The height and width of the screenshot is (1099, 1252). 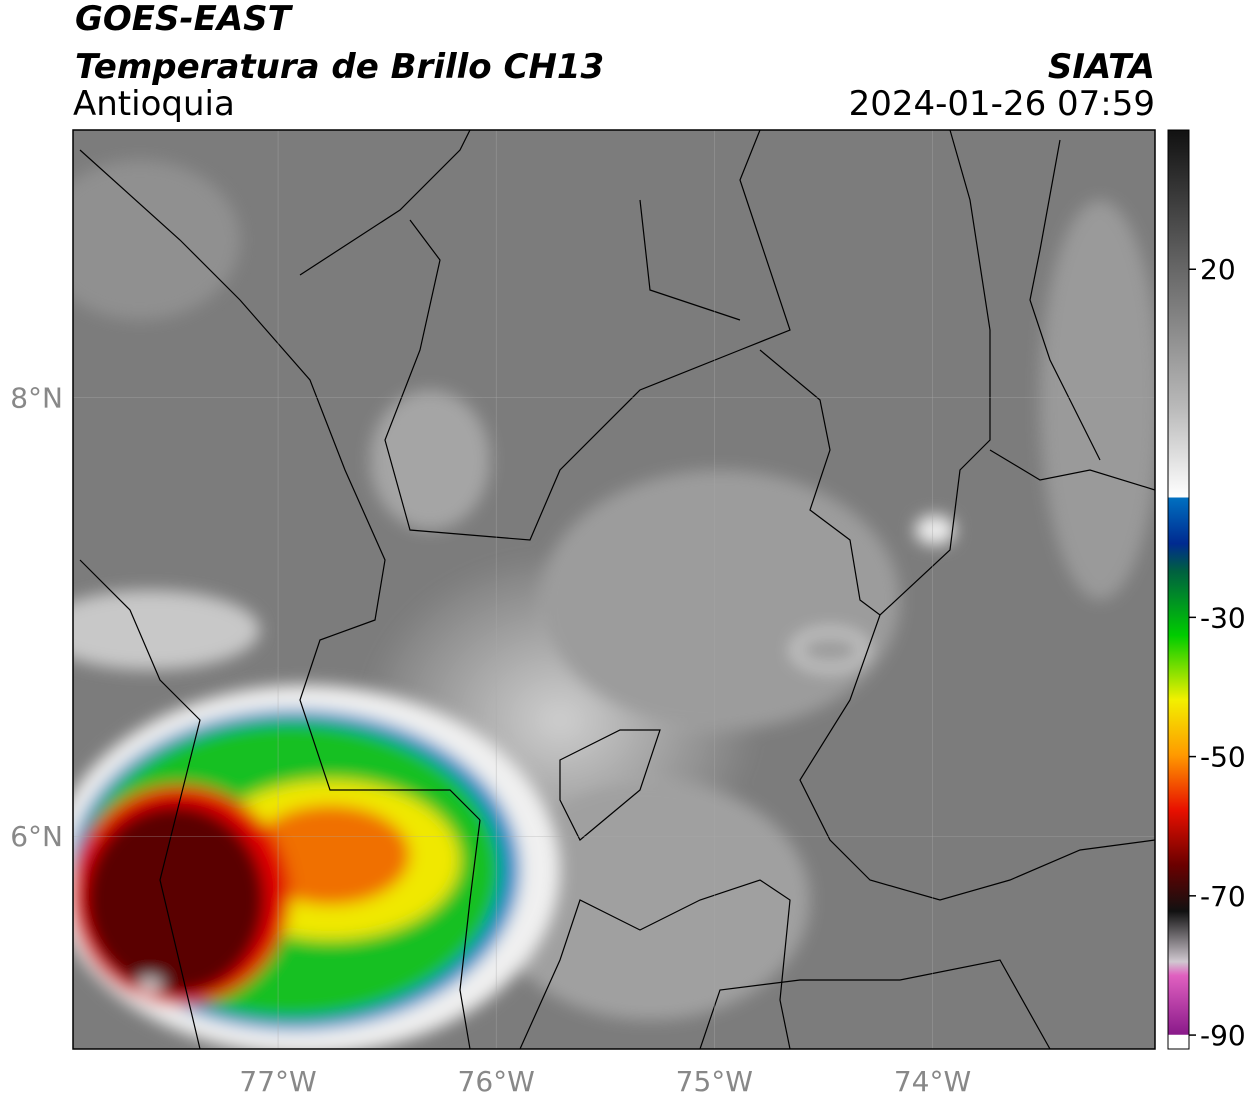 I want to click on title: GOES-EAST, so click(x=184, y=19).